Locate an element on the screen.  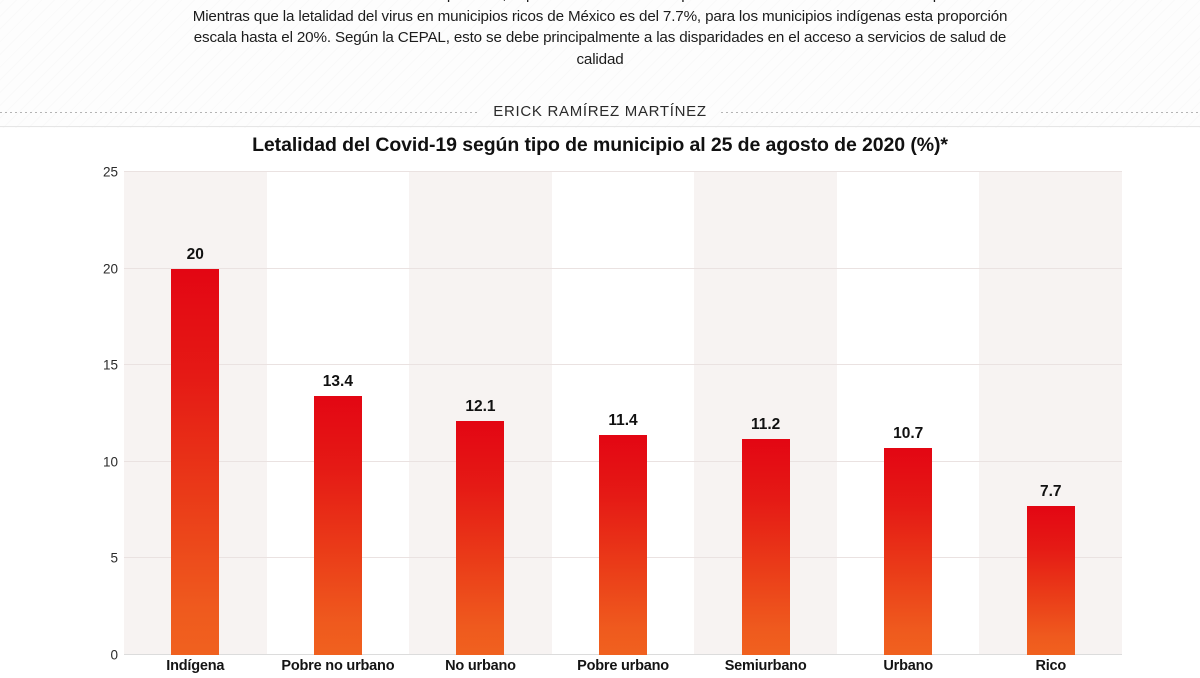
byline-author: ERICK RAMÍREZ MARTÍNEZ is located at coordinates (600, 111).